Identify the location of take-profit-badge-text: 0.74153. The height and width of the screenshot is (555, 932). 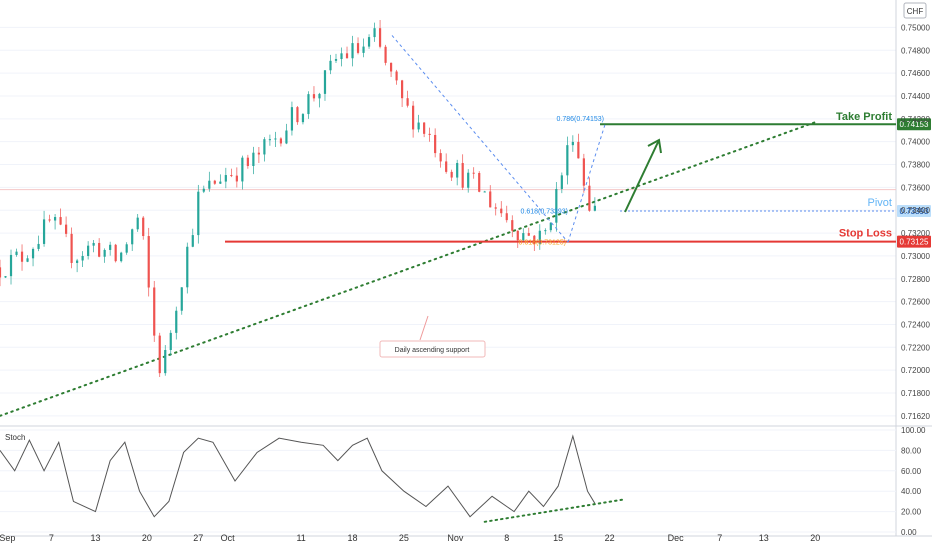
(914, 124).